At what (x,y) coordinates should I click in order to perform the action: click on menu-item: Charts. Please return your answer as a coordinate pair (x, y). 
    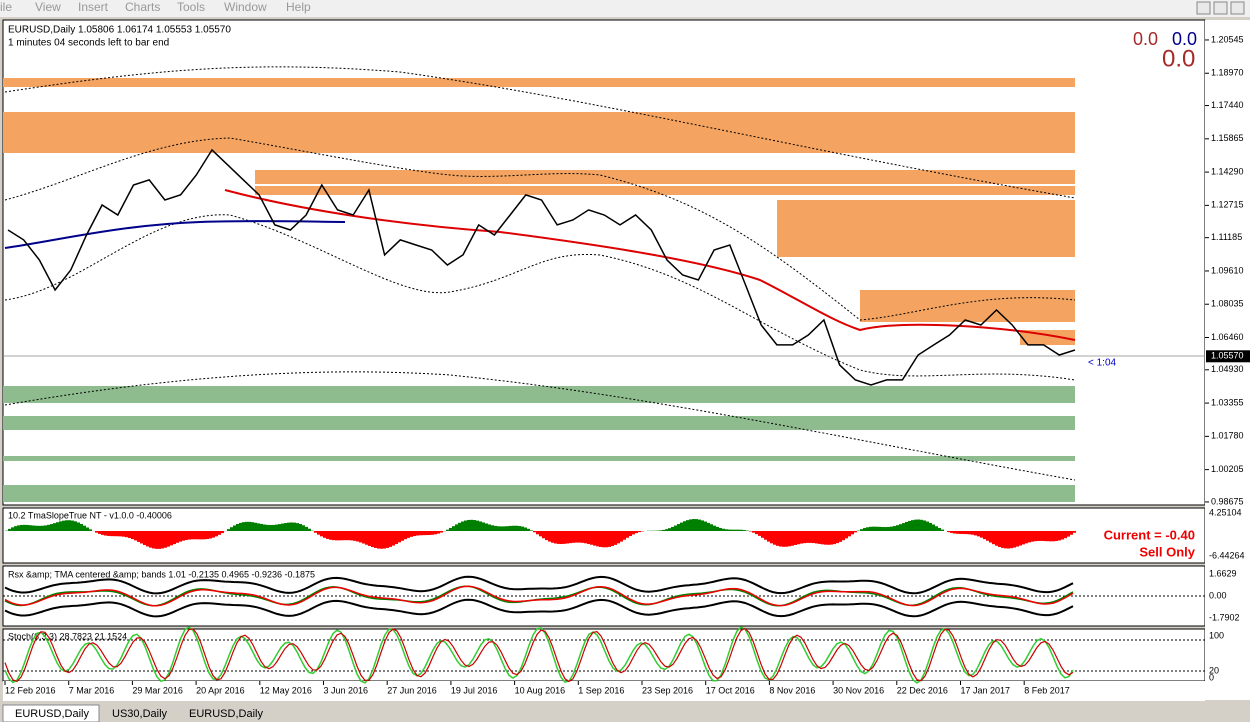
    Looking at the image, I should click on (142, 7).